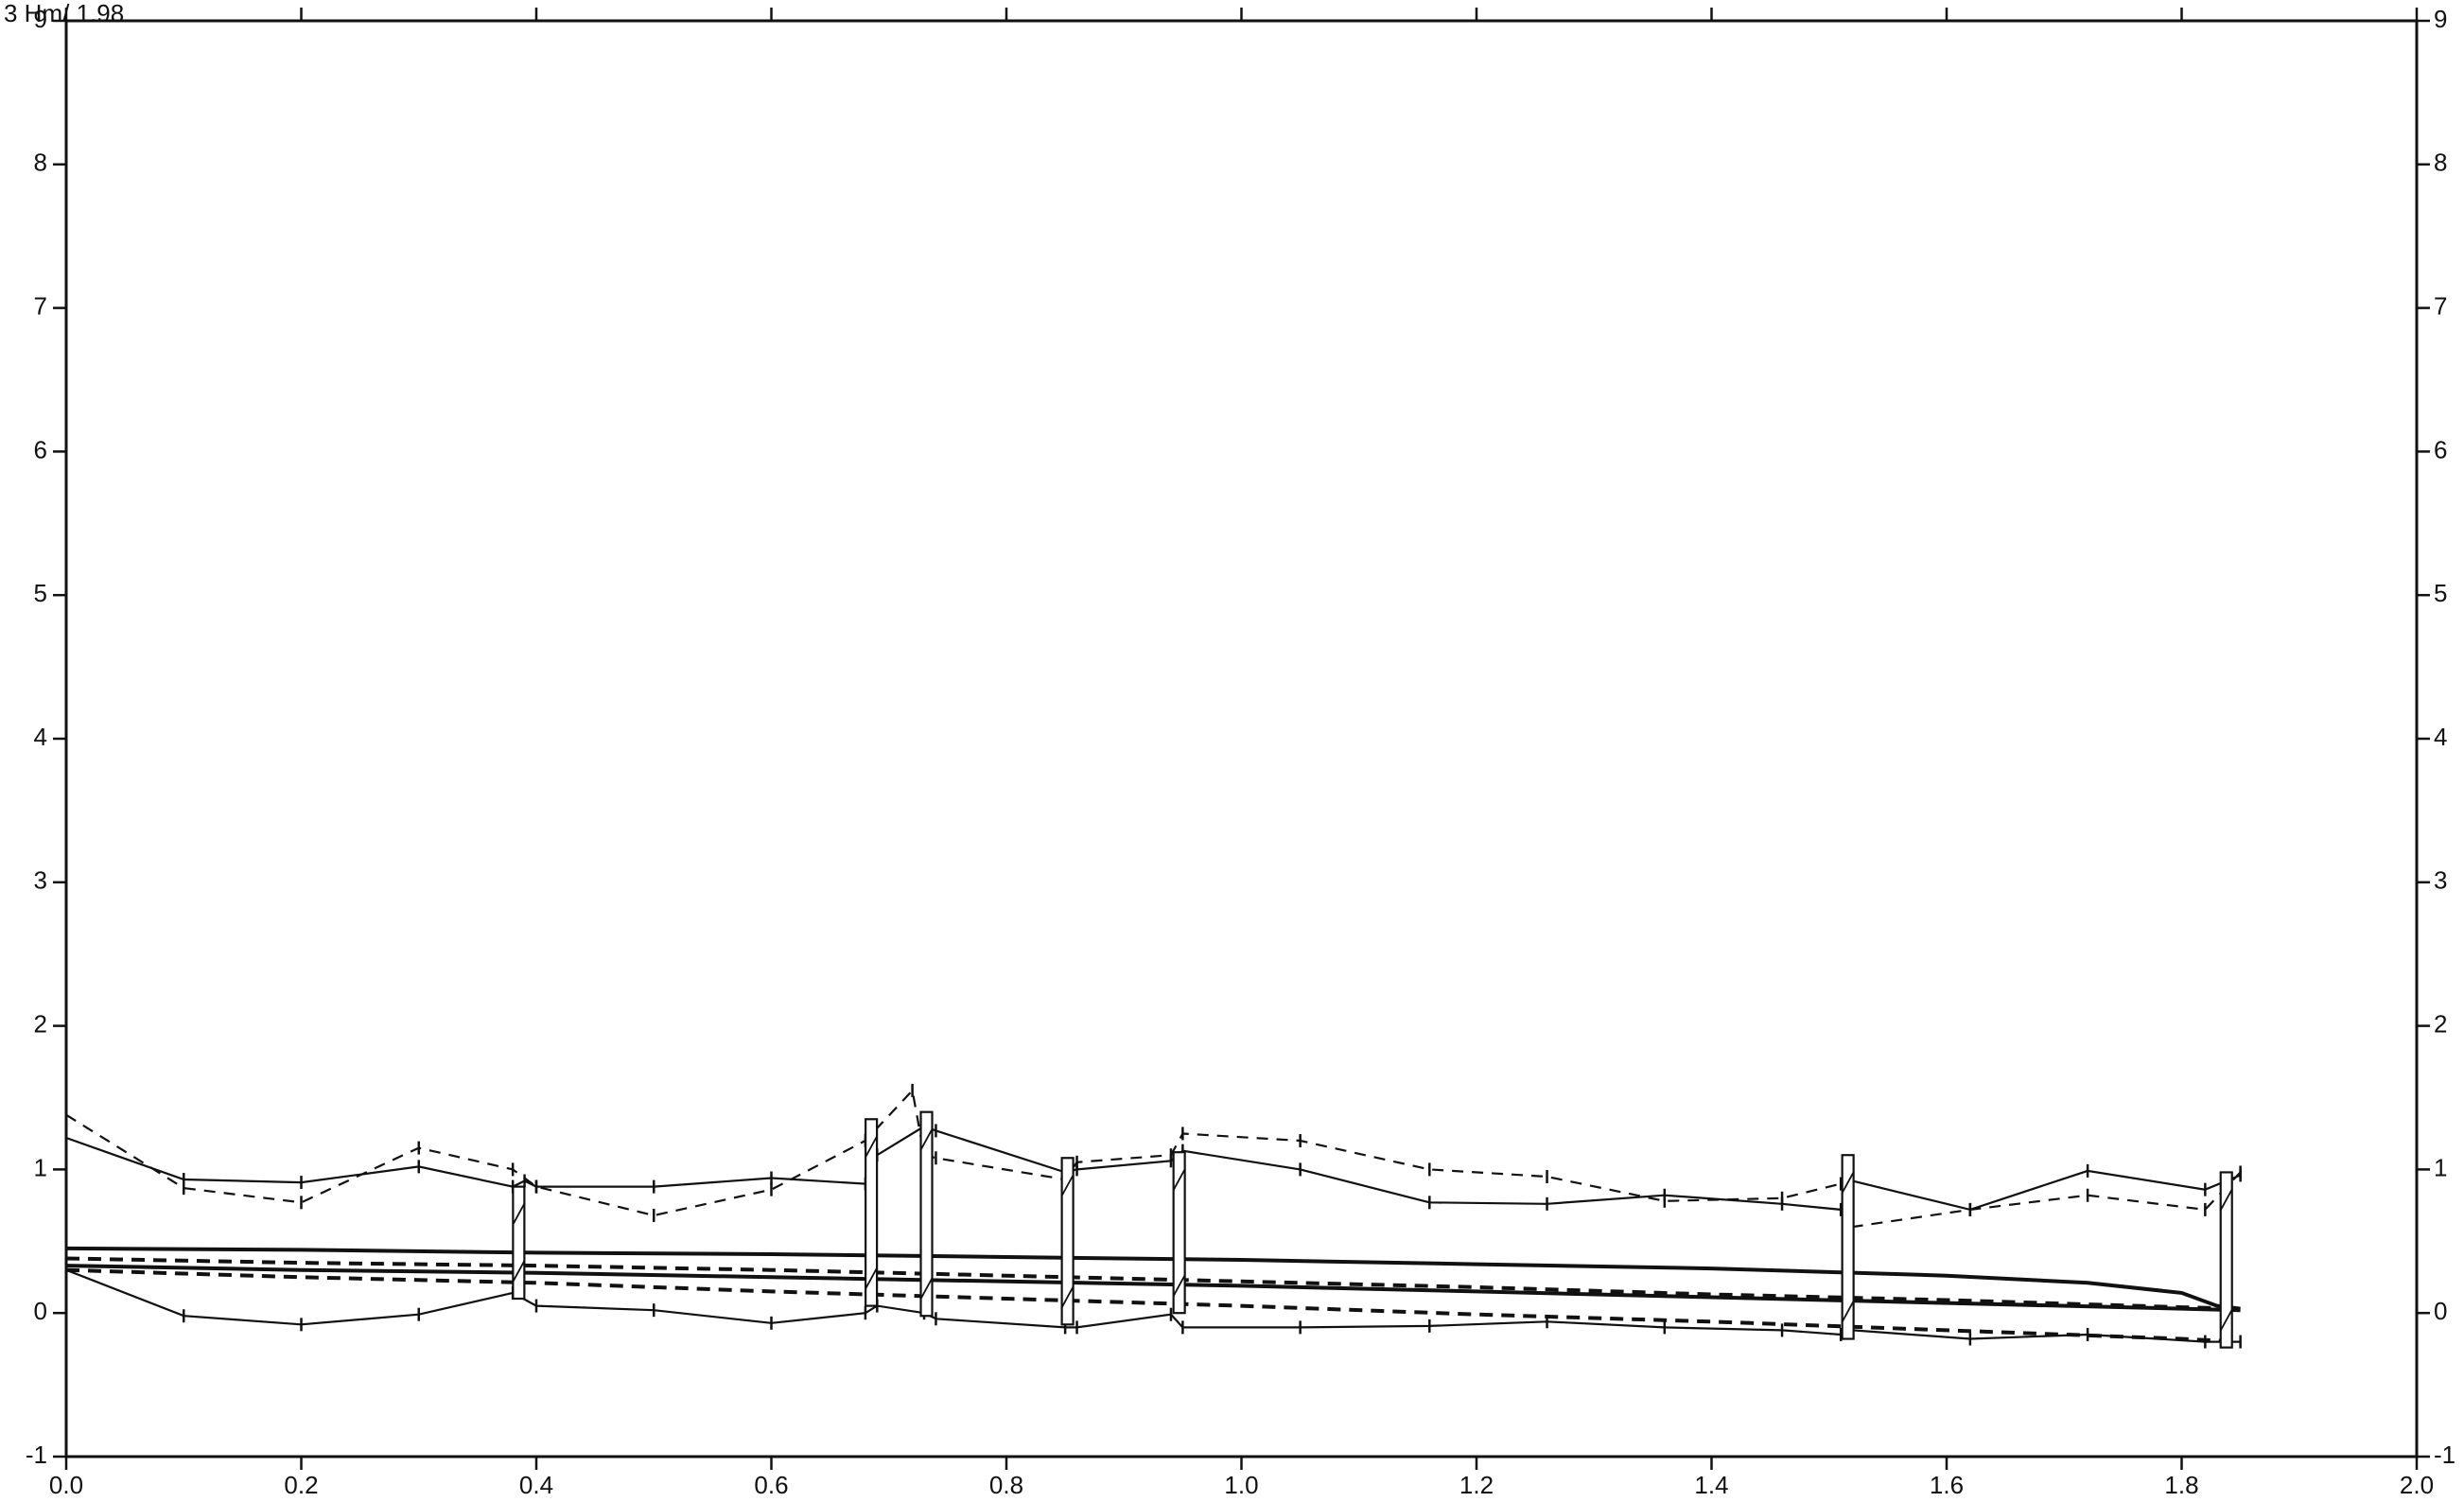 The image size is (2464, 1502). I want to click on y-tick-label-right: 8, so click(2440, 162).